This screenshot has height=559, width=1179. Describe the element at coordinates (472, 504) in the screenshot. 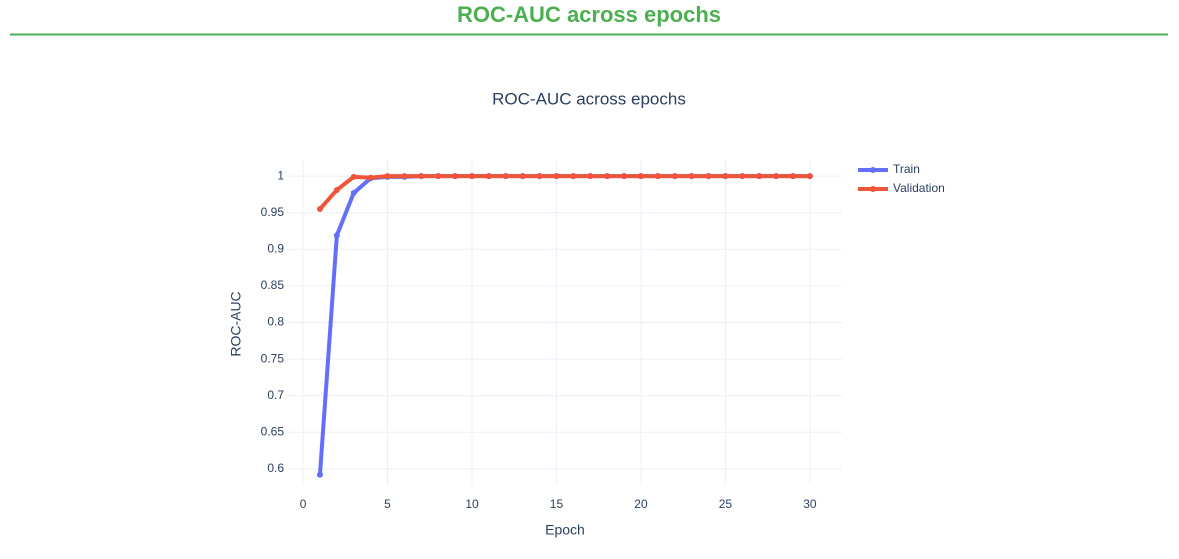

I see `x-tick-label: 10` at that location.